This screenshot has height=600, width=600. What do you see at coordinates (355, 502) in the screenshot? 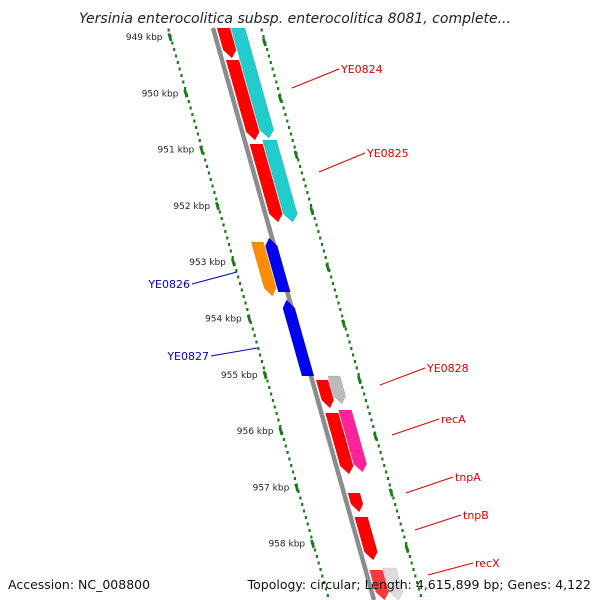
I see `gene-forward-tnpa` at bounding box center [355, 502].